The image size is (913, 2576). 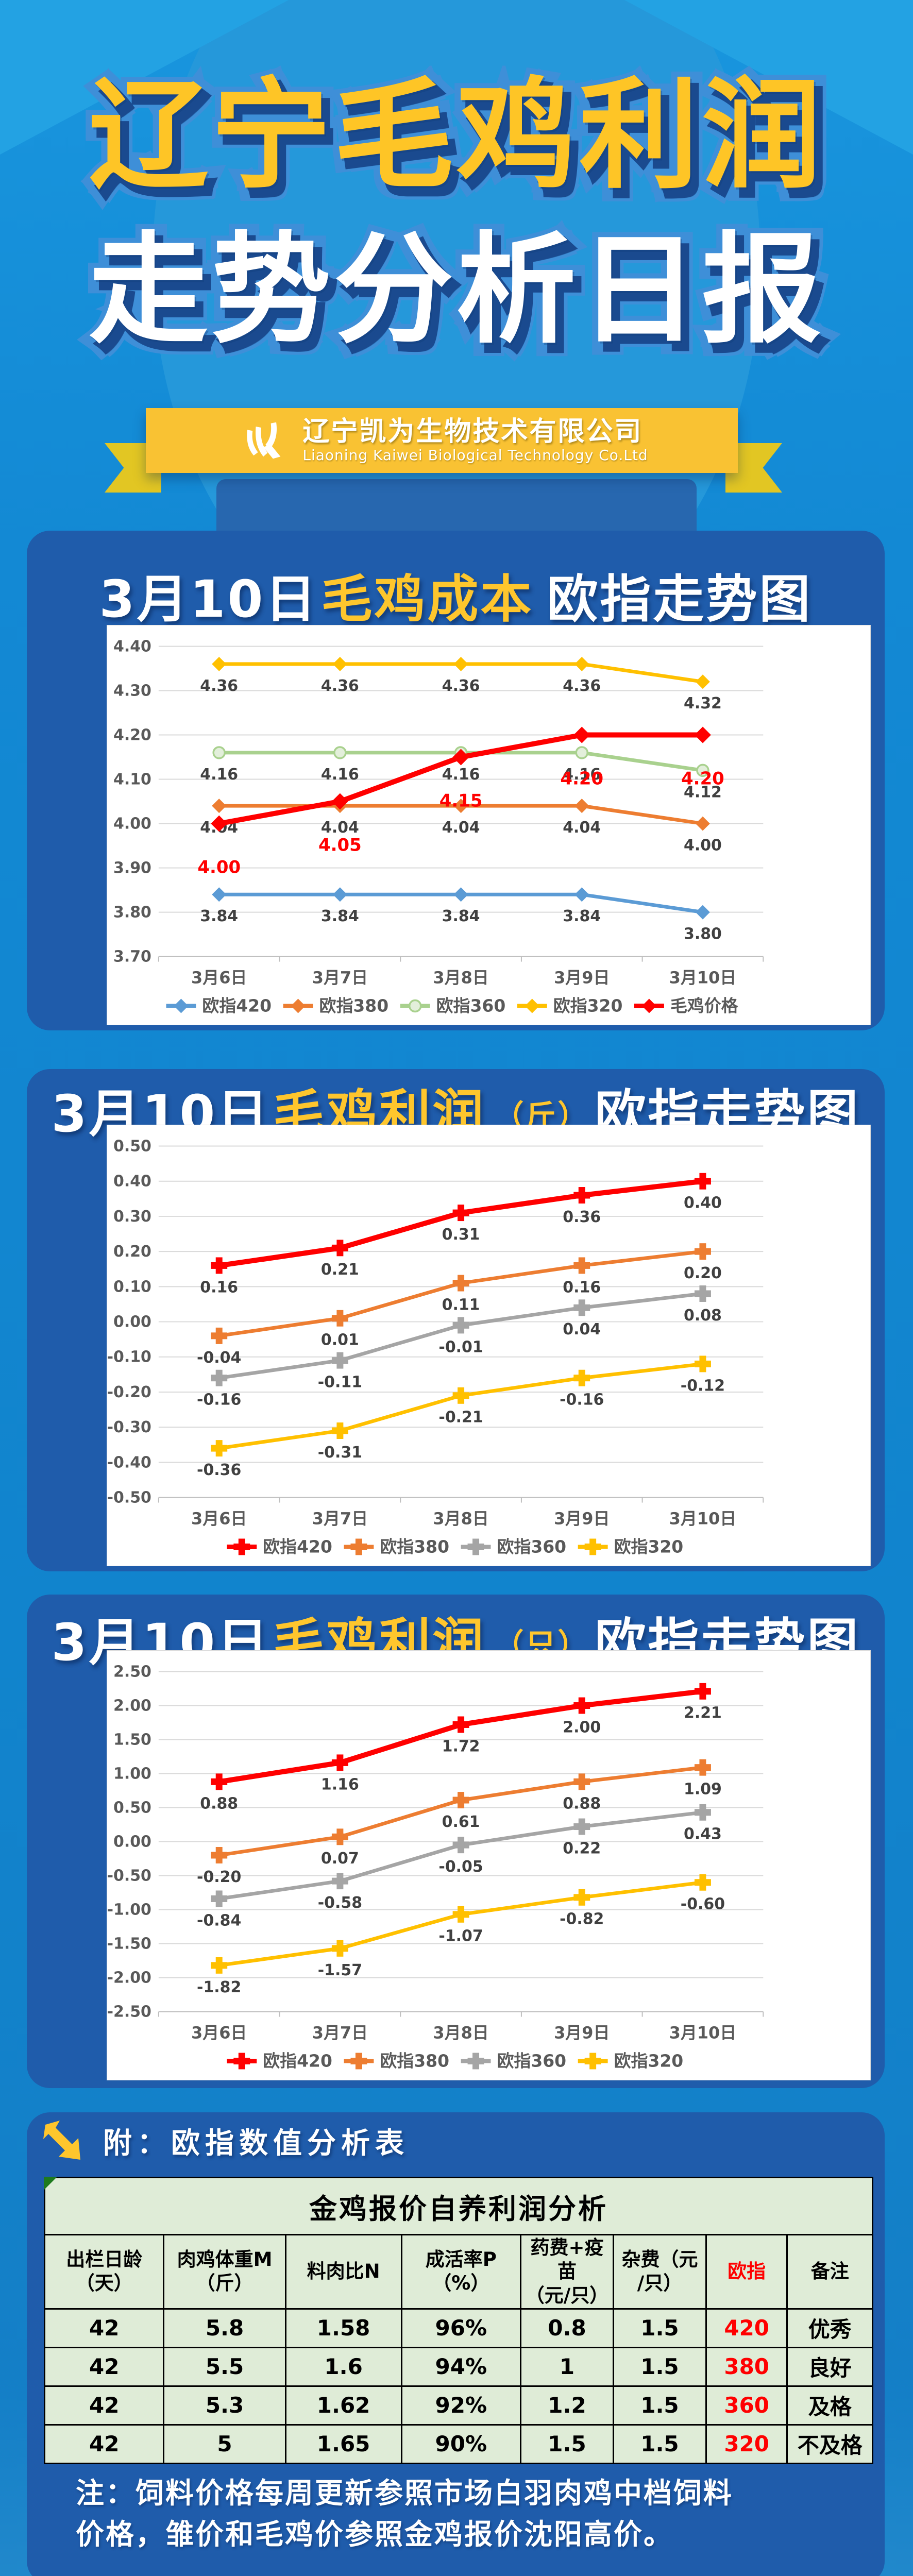 What do you see at coordinates (461, 2444) in the screenshot?
I see `table-cell: 90%` at bounding box center [461, 2444].